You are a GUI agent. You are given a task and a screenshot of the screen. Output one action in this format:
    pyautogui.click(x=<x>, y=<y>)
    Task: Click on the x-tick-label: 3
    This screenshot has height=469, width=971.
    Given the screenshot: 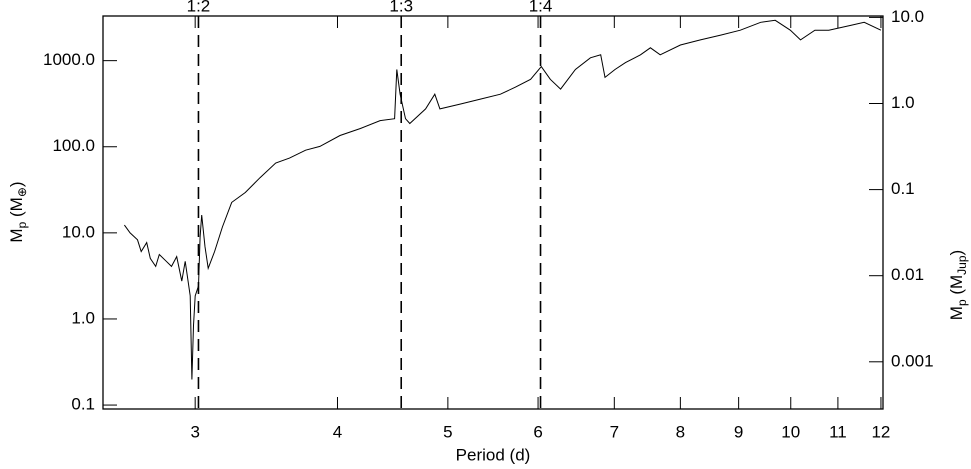 What is the action you would take?
    pyautogui.click(x=194, y=431)
    